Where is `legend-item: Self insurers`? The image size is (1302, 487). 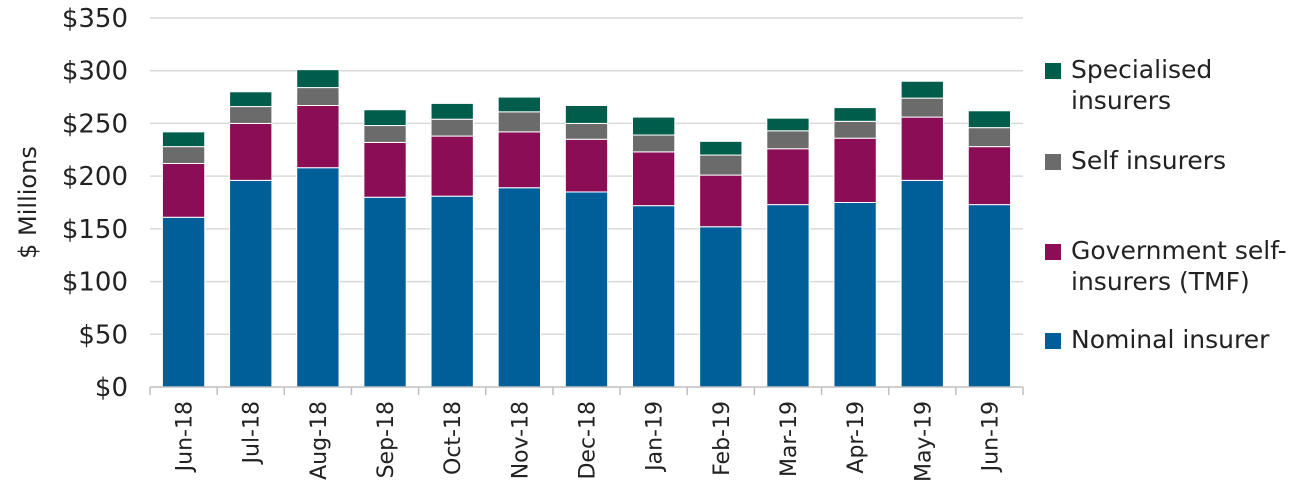 legend-item: Self insurers is located at coordinates (1168, 160).